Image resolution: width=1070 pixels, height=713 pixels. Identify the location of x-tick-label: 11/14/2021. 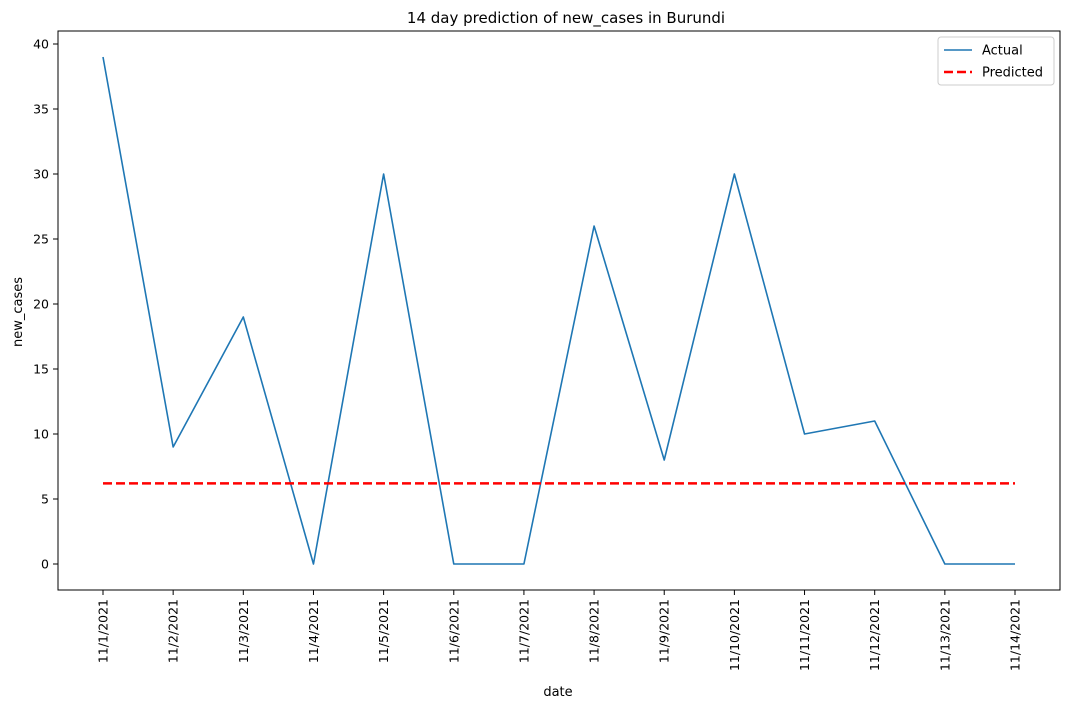
(1015, 635).